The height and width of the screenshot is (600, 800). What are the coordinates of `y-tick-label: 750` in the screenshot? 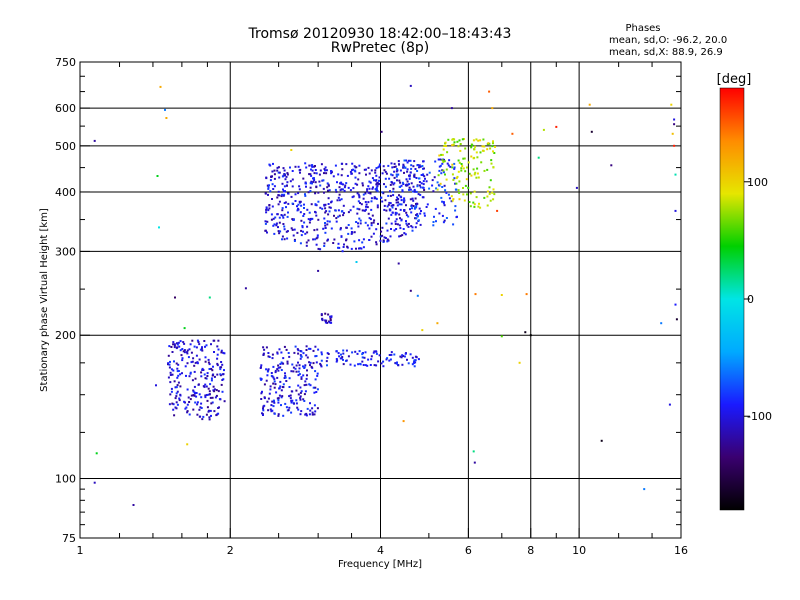 It's located at (65, 62).